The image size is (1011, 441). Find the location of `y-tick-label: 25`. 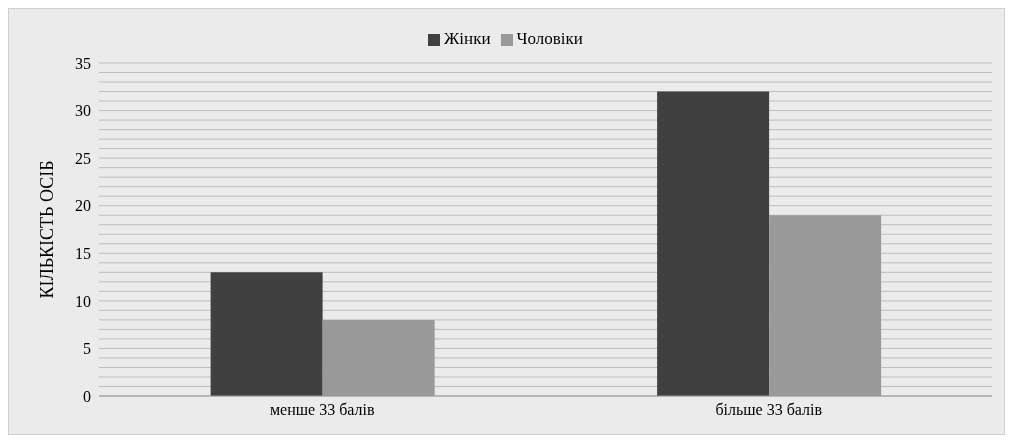

y-tick-label: 25 is located at coordinates (83, 158).